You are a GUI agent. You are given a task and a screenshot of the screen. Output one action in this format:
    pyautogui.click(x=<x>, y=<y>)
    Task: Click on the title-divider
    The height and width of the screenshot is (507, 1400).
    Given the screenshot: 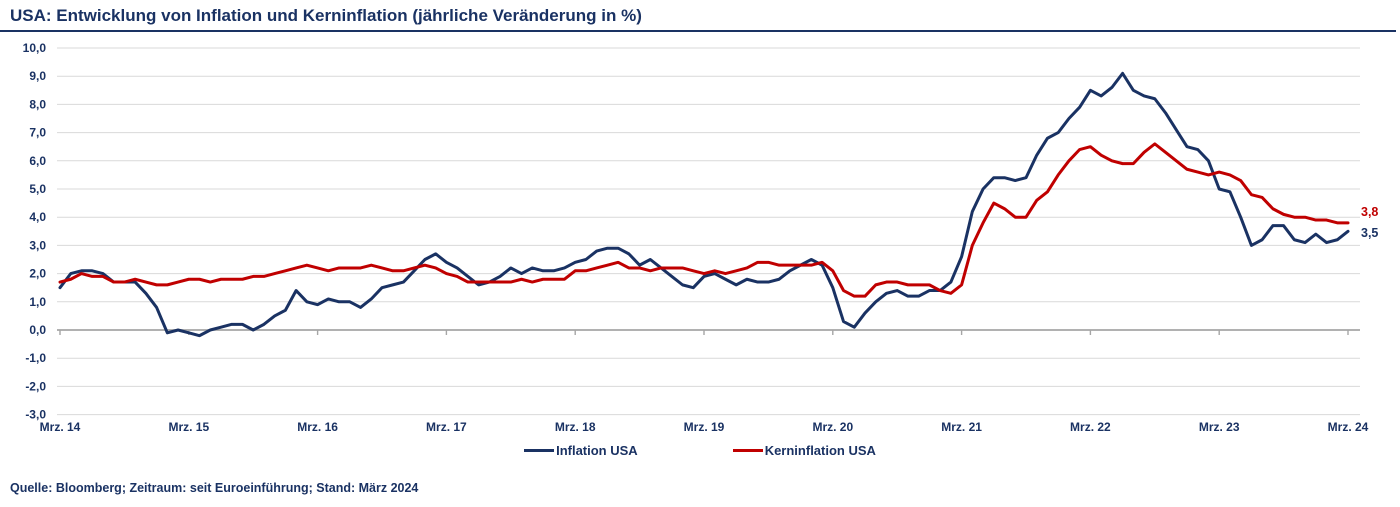 What is the action you would take?
    pyautogui.click(x=698, y=31)
    